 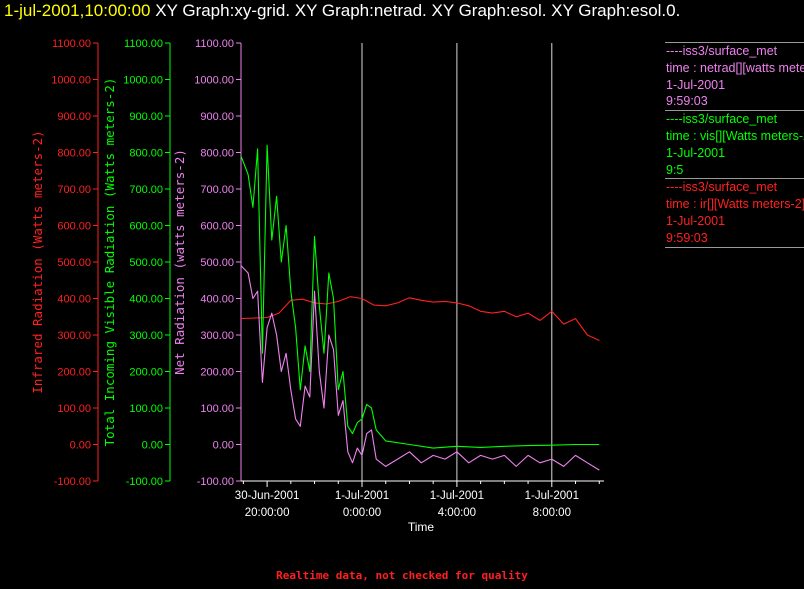 I want to click on x-tick-label: 8:00:00, so click(x=552, y=513).